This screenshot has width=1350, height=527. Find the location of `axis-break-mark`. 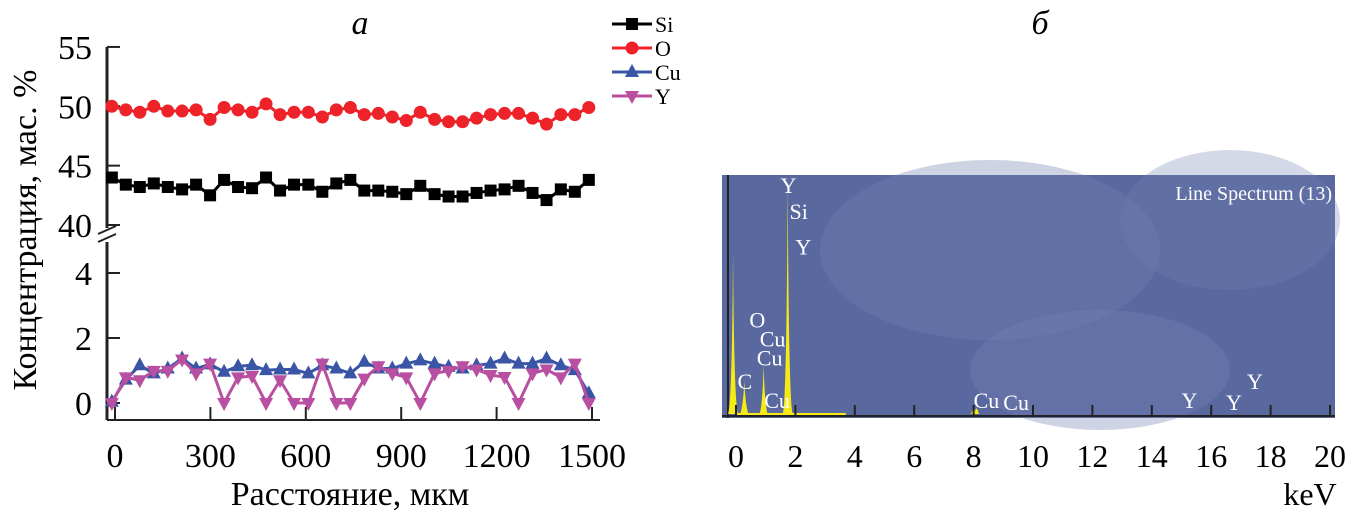

axis-break-mark is located at coordinates (107, 230).